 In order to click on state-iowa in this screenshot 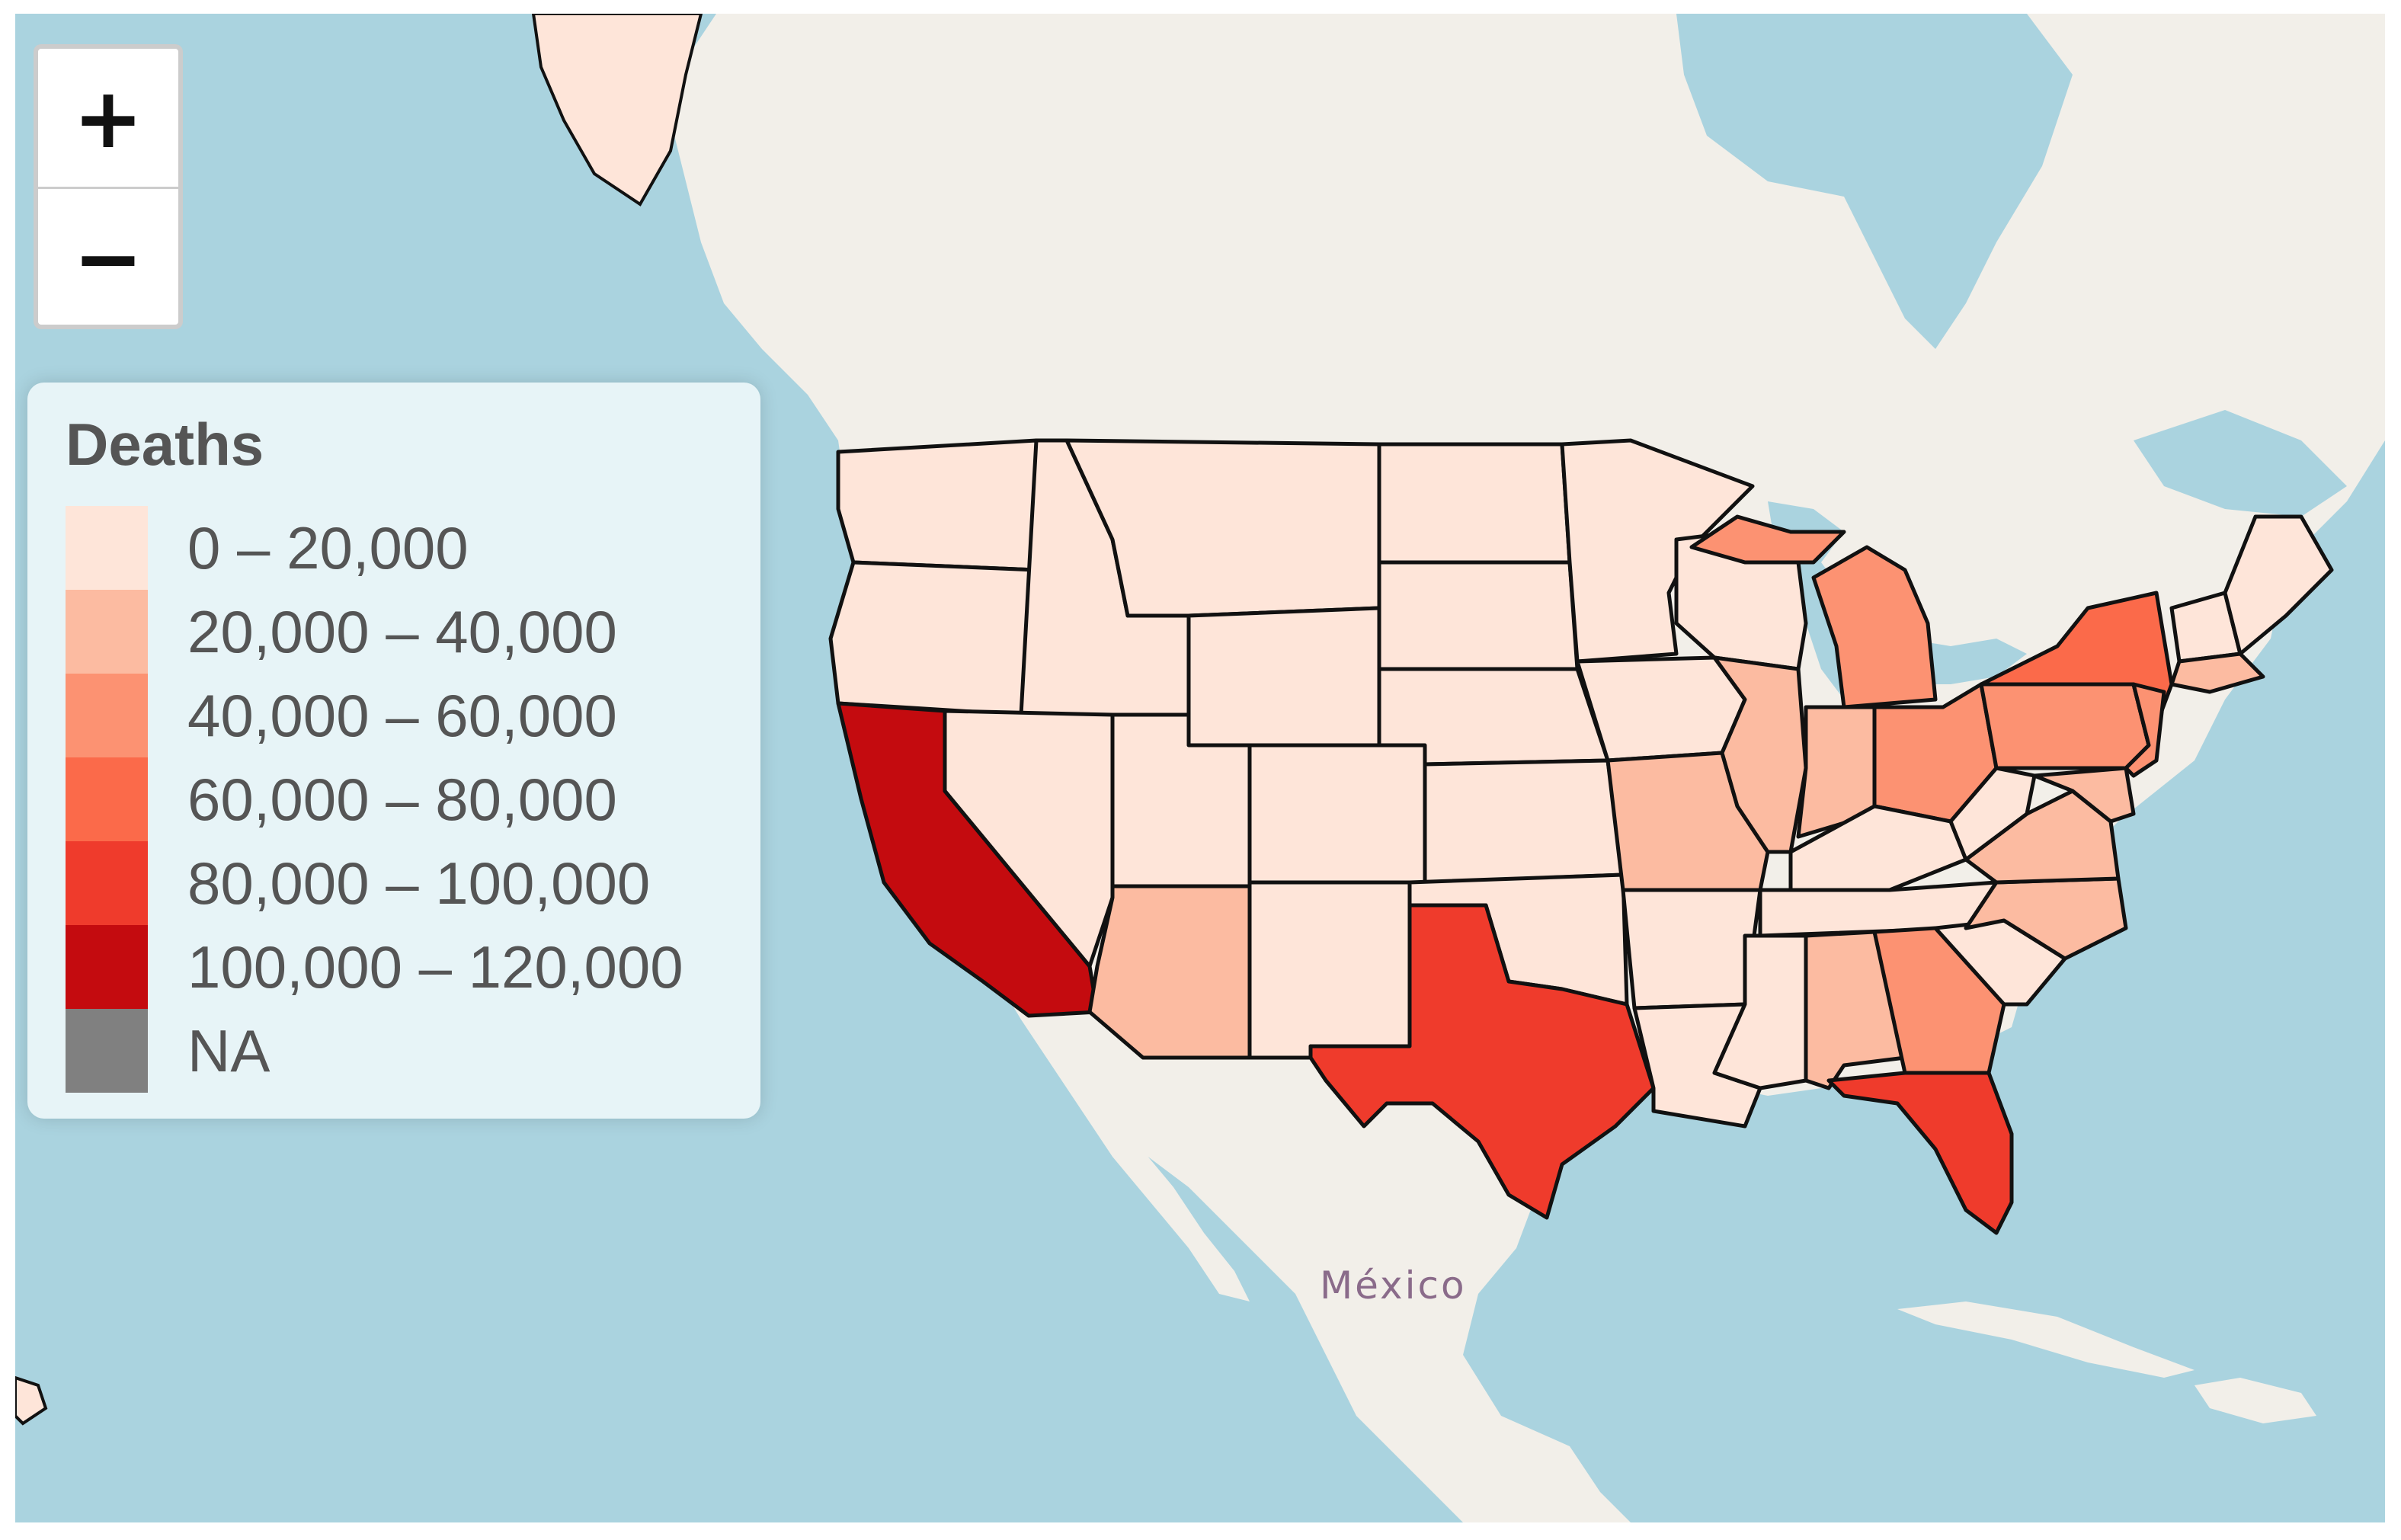, I will do `click(1661, 709)`.